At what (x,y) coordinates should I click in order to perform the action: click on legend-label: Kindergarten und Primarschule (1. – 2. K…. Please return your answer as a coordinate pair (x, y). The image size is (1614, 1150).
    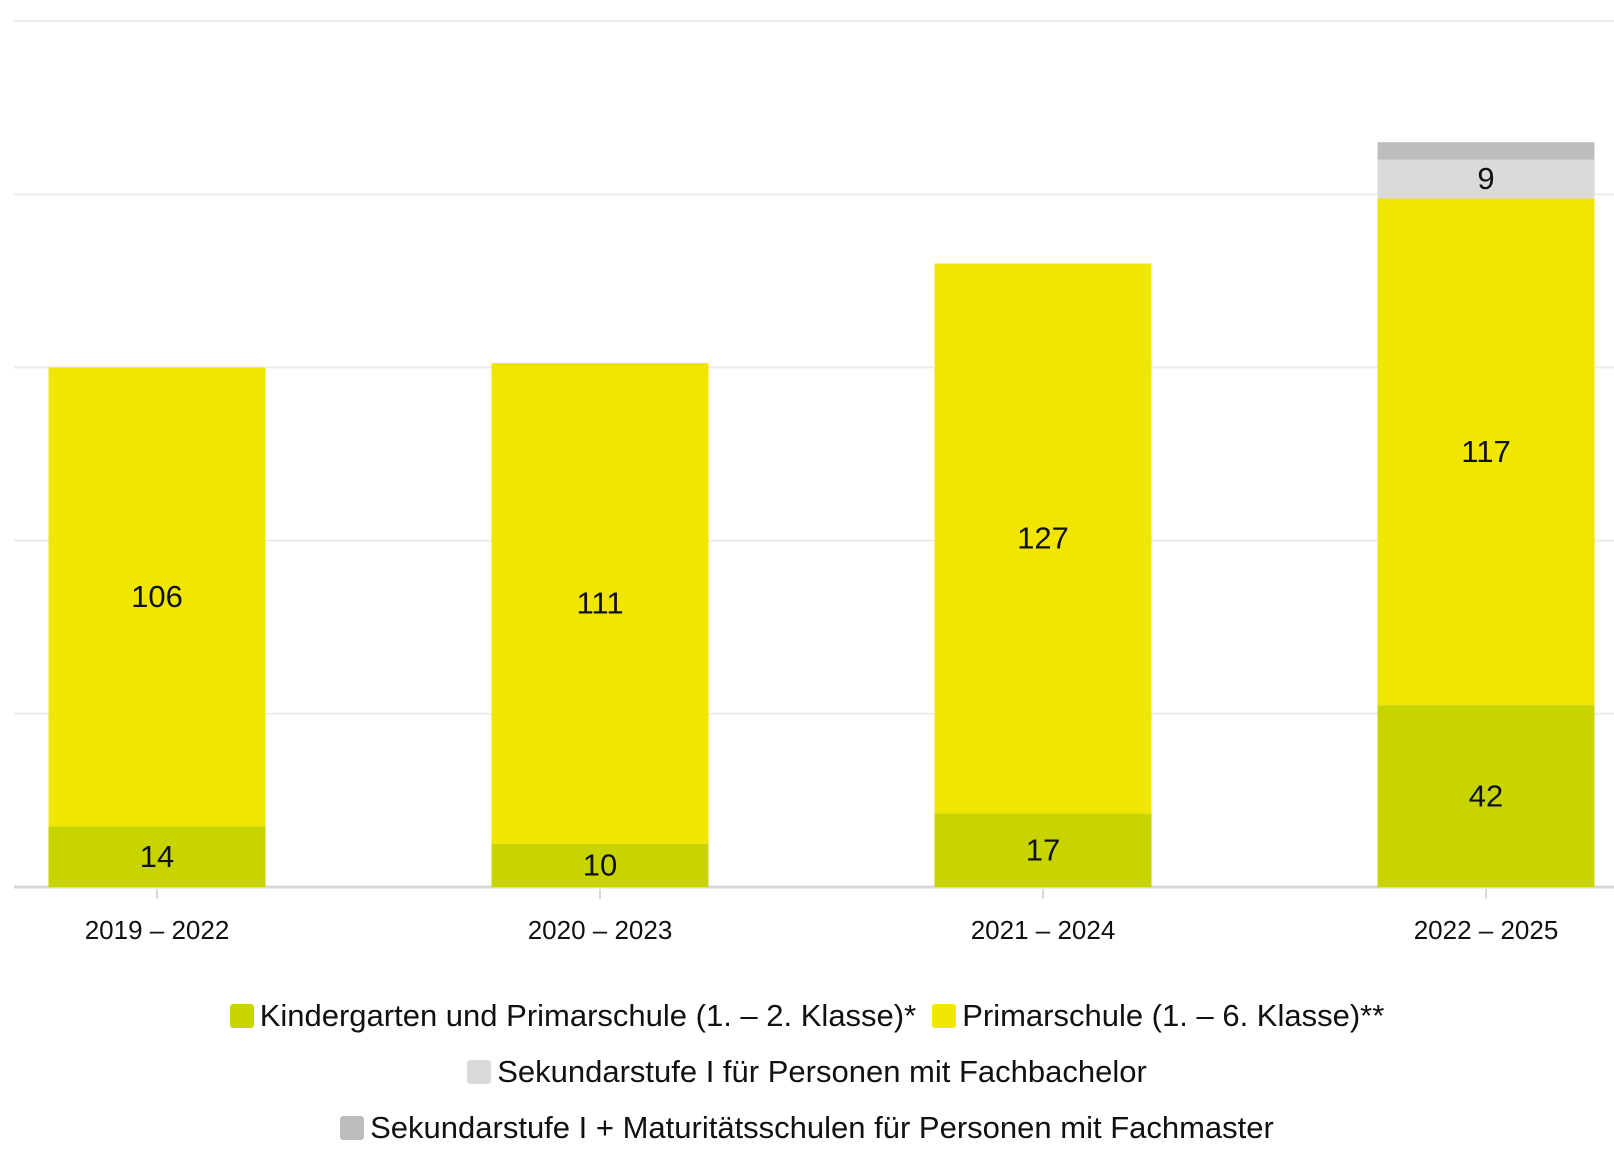
    Looking at the image, I should click on (588, 1015).